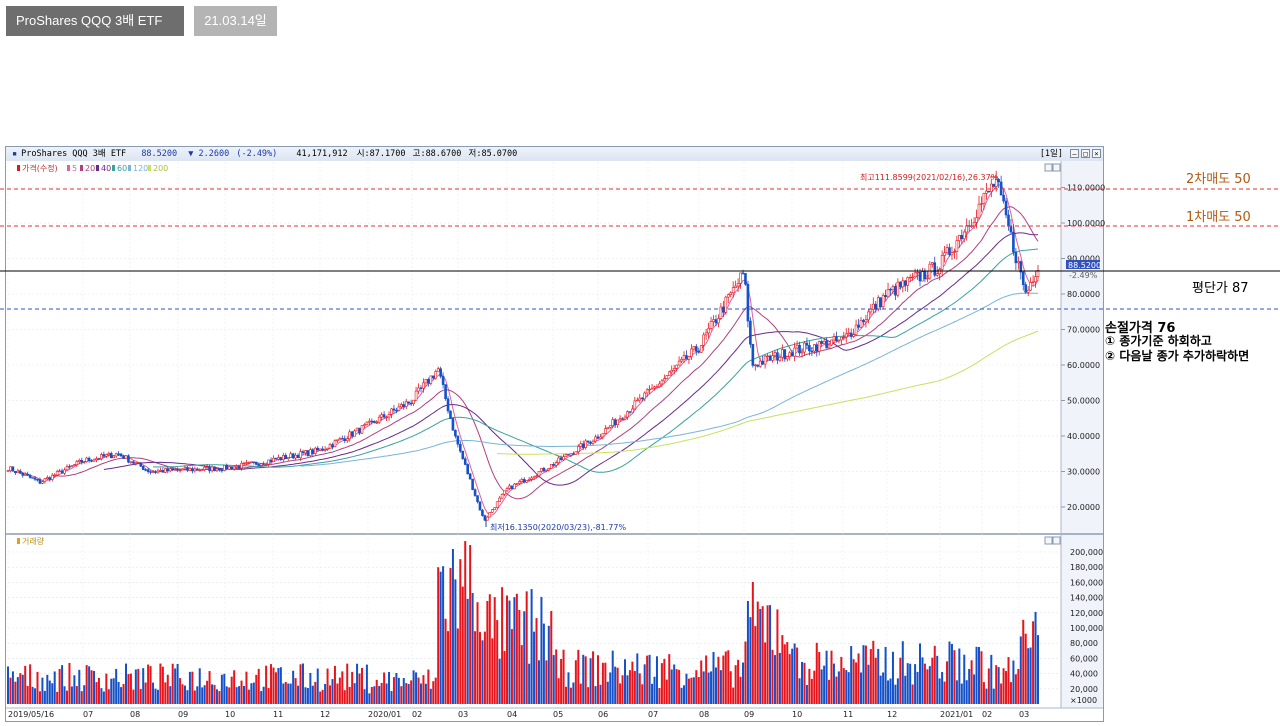 The width and height of the screenshot is (1280, 726). What do you see at coordinates (1158, 341) in the screenshot?
I see `stop-loss-rule-1: ① 종가기준 하회하고` at bounding box center [1158, 341].